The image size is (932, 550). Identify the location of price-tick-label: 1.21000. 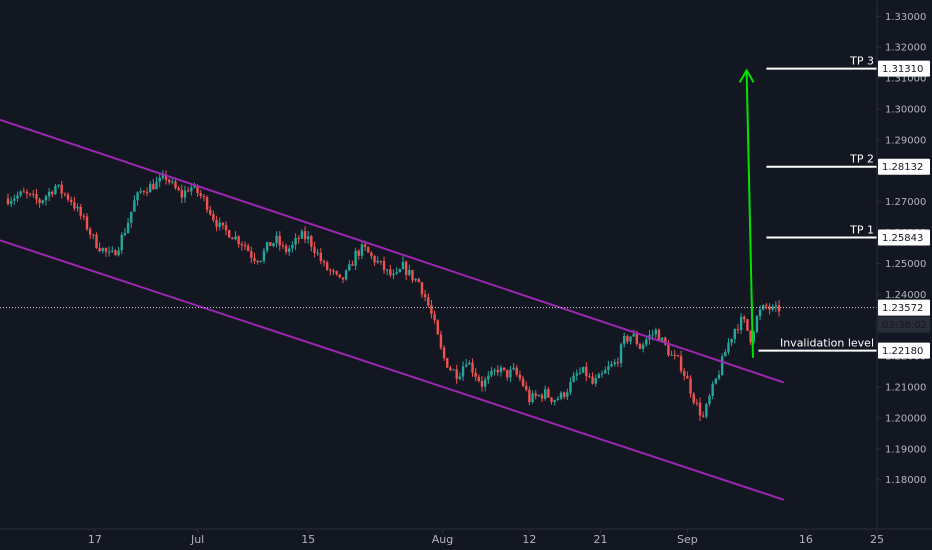
(905, 388).